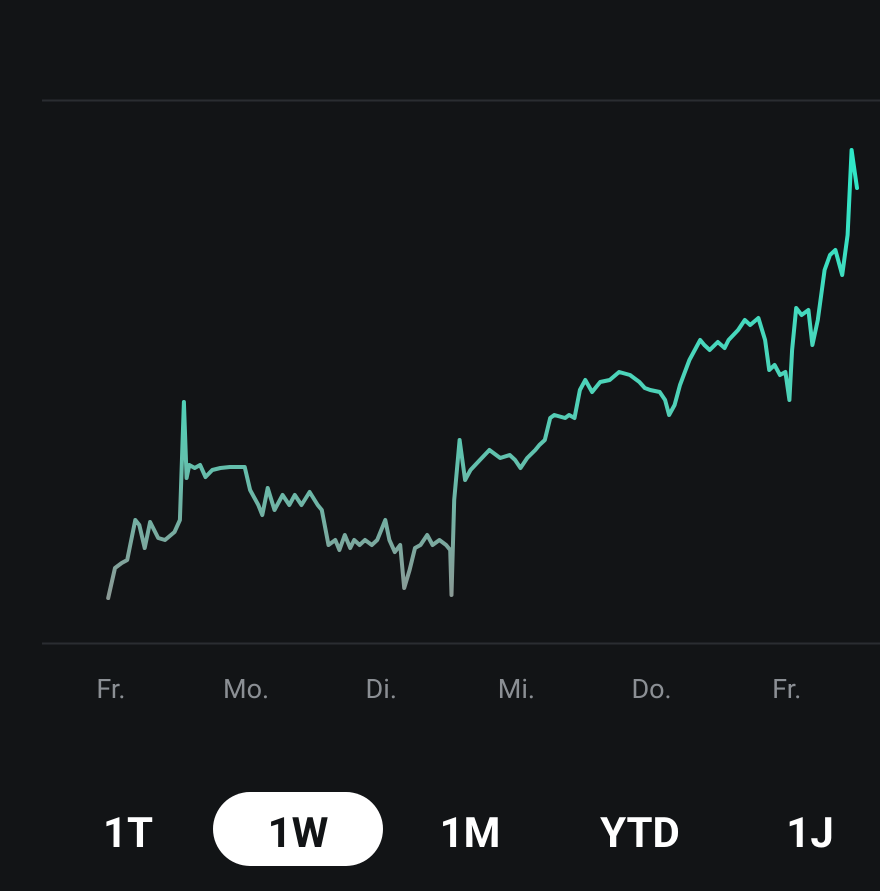 This screenshot has width=880, height=891. What do you see at coordinates (516, 689) in the screenshot?
I see `x-tick-label: Mi.` at bounding box center [516, 689].